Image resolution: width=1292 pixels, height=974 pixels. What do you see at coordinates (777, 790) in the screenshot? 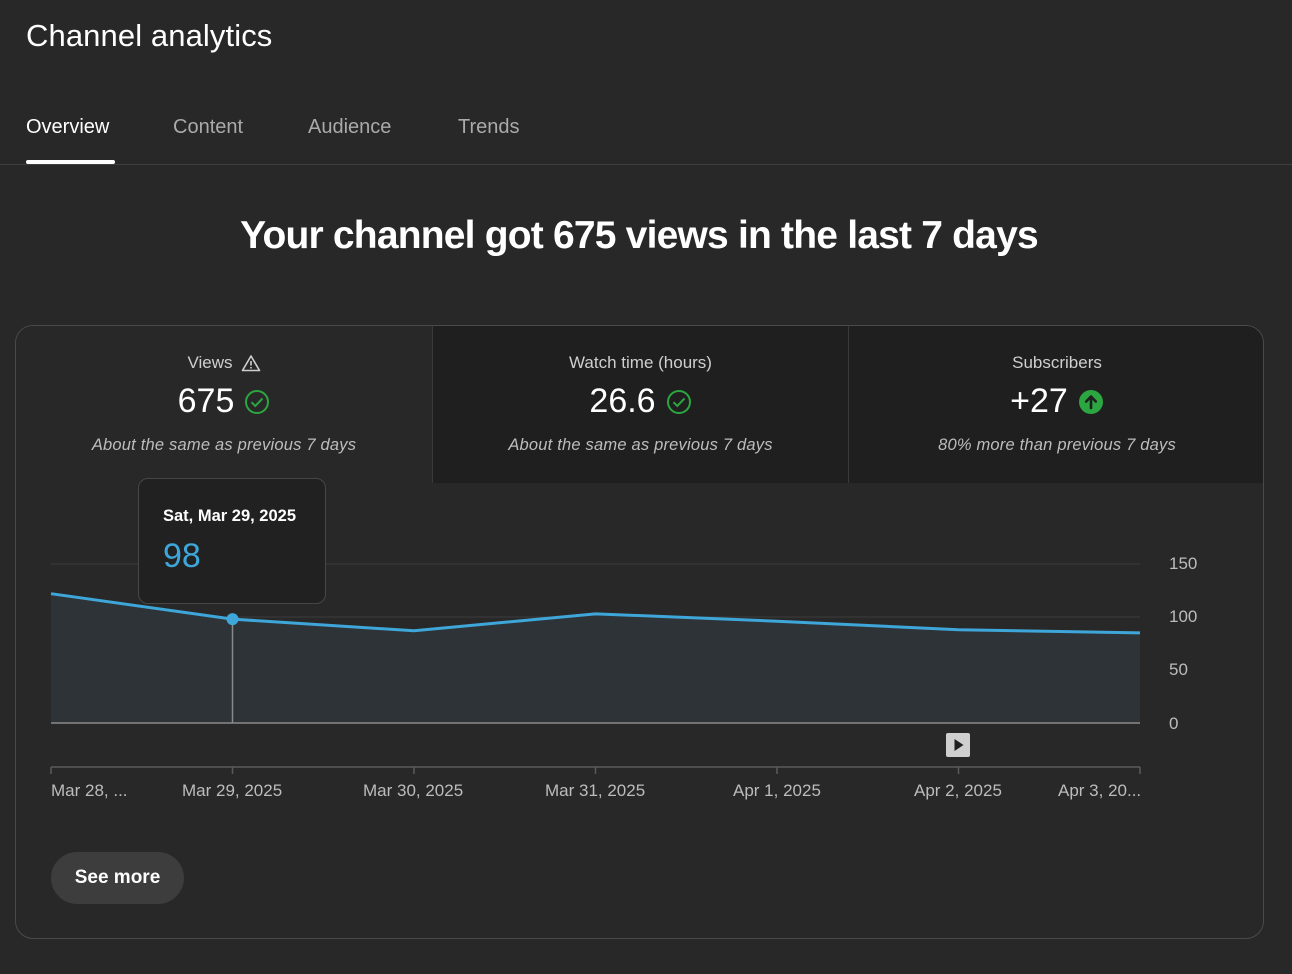
I see `x-tick-label: Apr 1, 2025` at bounding box center [777, 790].